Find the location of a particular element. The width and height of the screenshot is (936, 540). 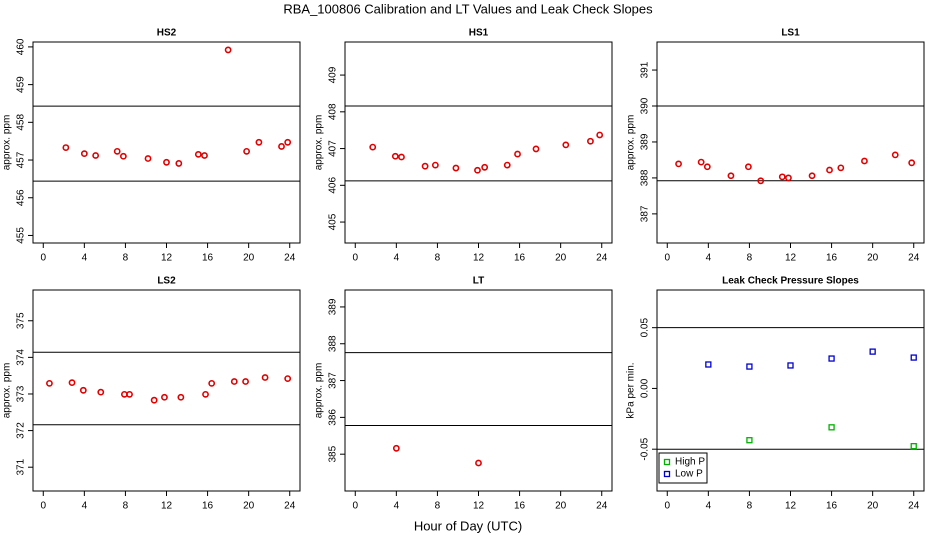

y-tick-label: 409 is located at coordinates (333, 74).